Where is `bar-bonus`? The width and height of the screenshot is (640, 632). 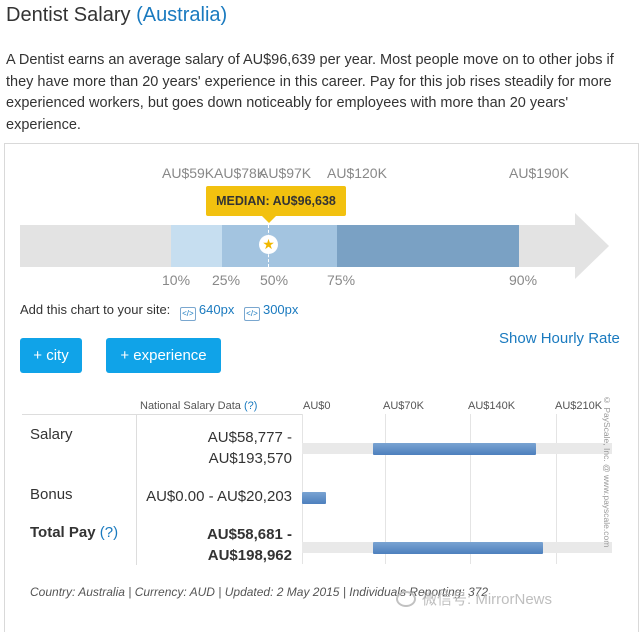
bar-bonus is located at coordinates (314, 498).